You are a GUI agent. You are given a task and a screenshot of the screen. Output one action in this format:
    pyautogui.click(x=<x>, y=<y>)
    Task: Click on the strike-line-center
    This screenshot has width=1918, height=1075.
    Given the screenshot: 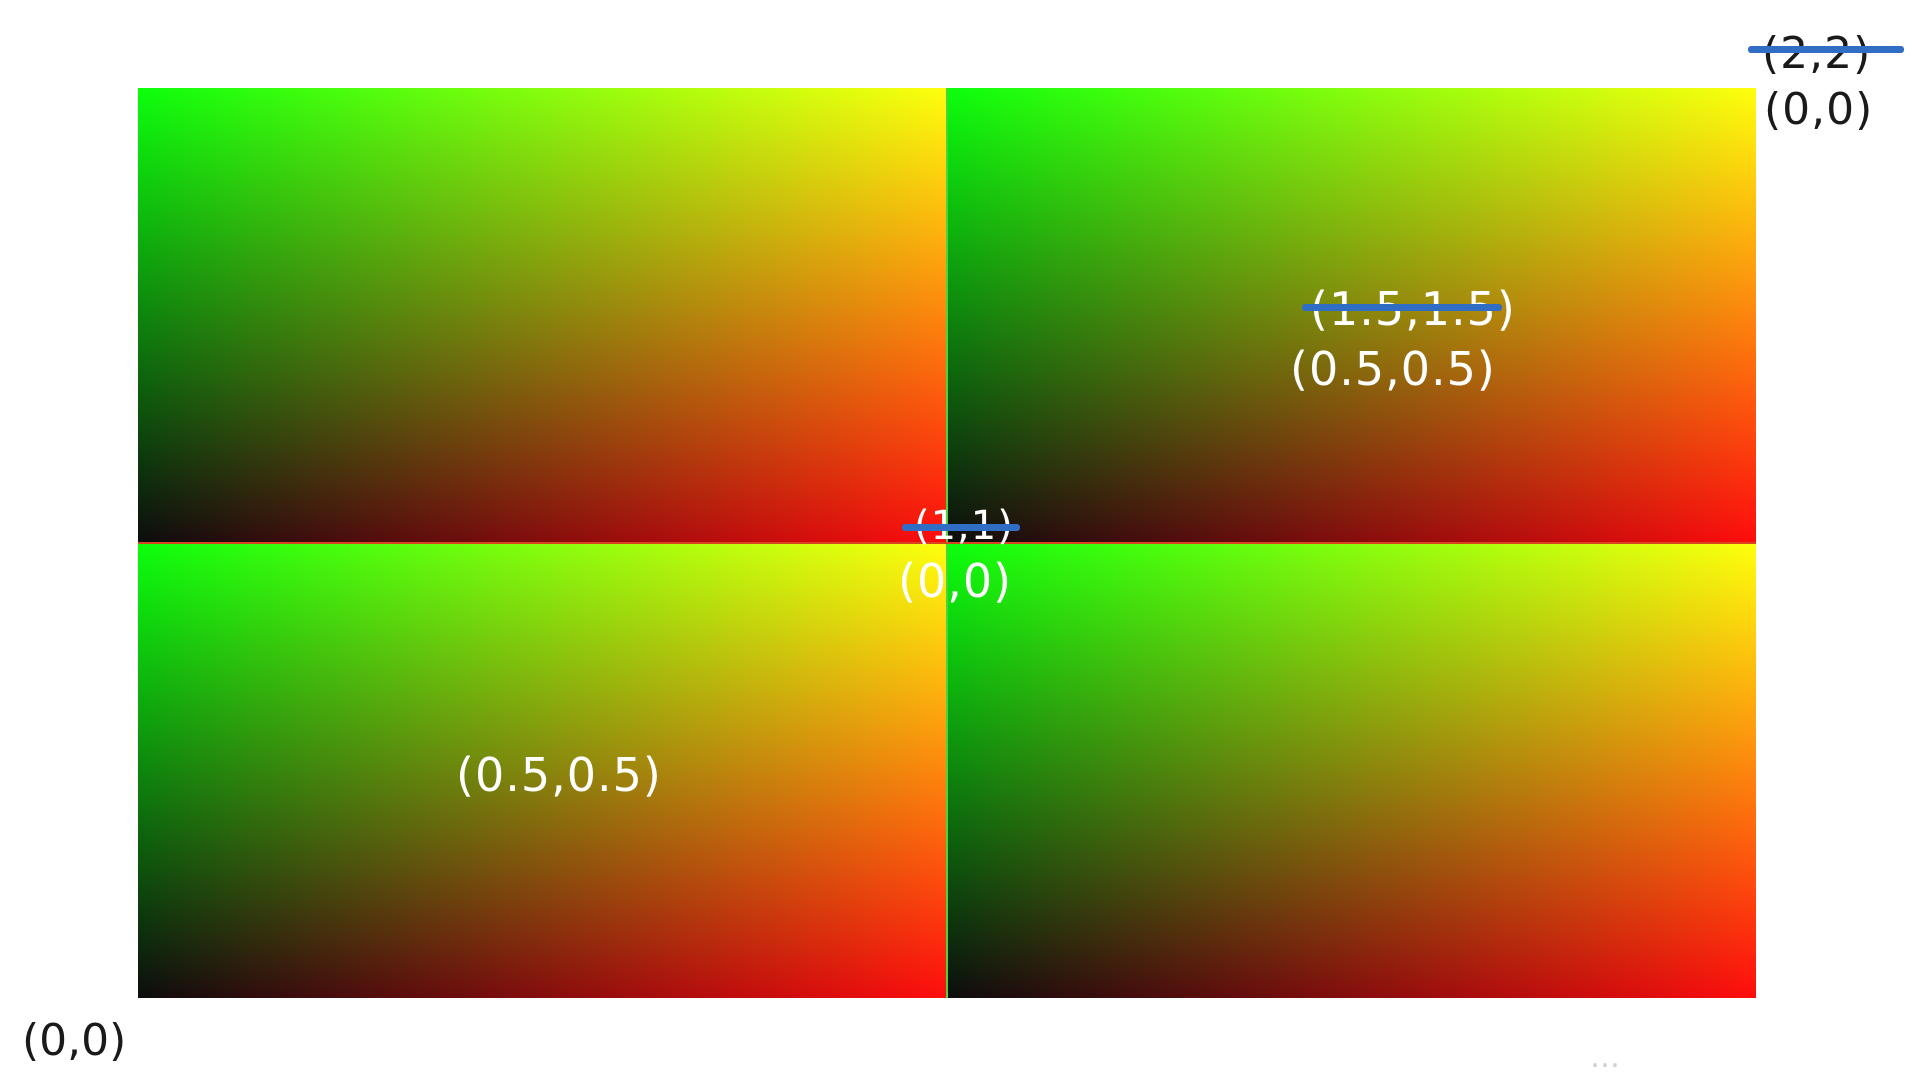 What is the action you would take?
    pyautogui.click(x=961, y=527)
    